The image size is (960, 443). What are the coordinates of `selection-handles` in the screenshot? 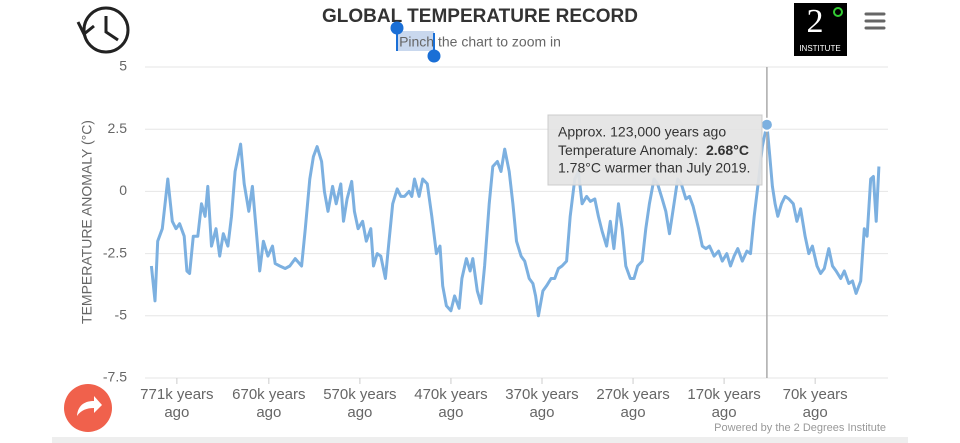 It's located at (415, 42).